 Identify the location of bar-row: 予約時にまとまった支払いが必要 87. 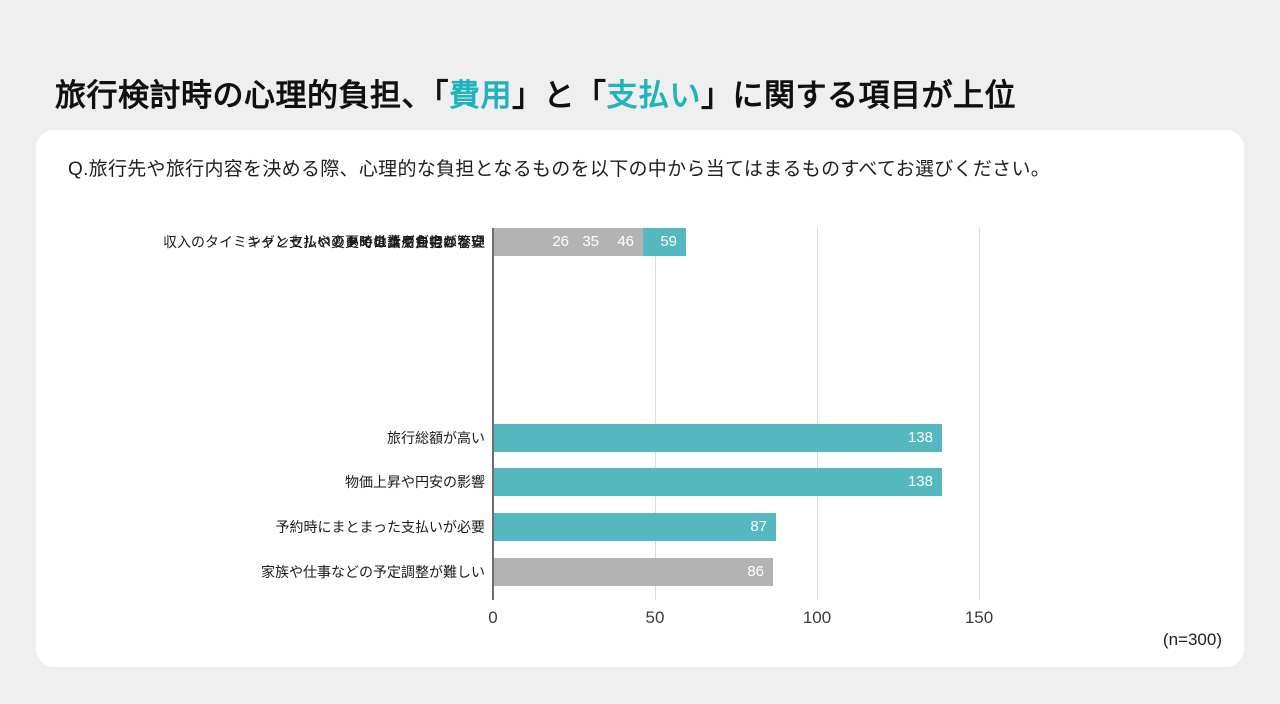
(640, 527).